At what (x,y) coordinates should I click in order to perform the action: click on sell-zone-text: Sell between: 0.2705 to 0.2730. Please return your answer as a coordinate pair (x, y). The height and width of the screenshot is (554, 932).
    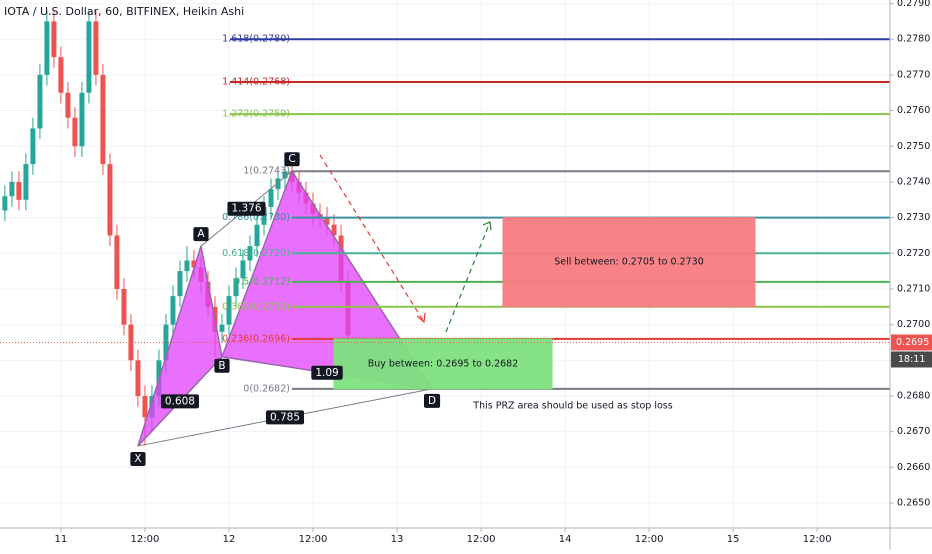
    Looking at the image, I should click on (629, 262).